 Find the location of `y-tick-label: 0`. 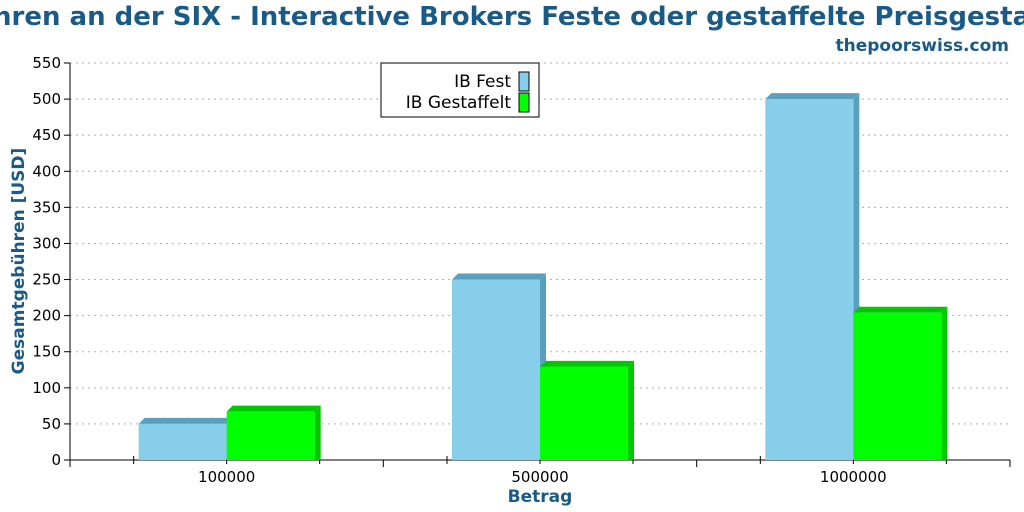

y-tick-label: 0 is located at coordinates (56, 460).